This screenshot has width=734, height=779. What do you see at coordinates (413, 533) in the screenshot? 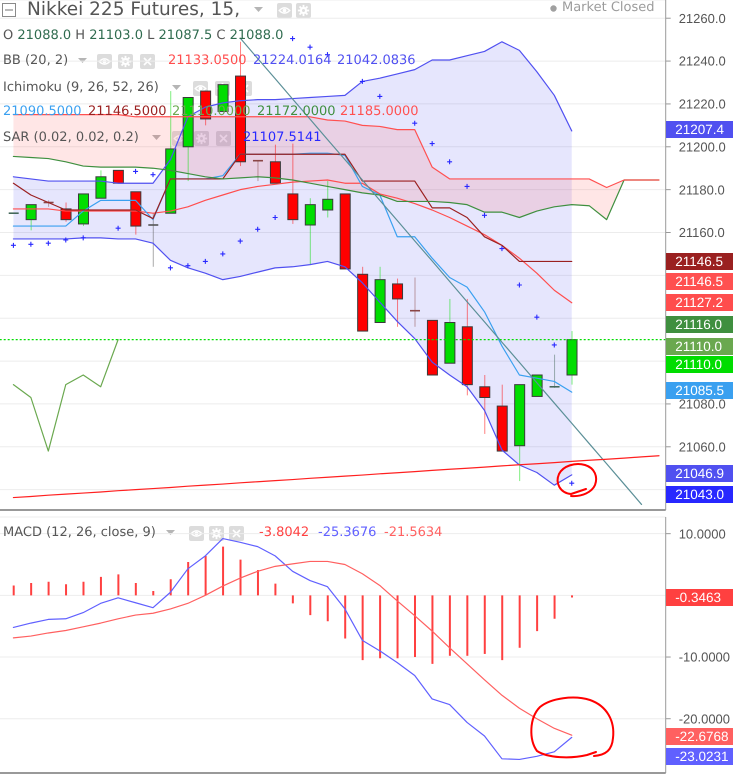
I see `annotation: -21.5634` at bounding box center [413, 533].